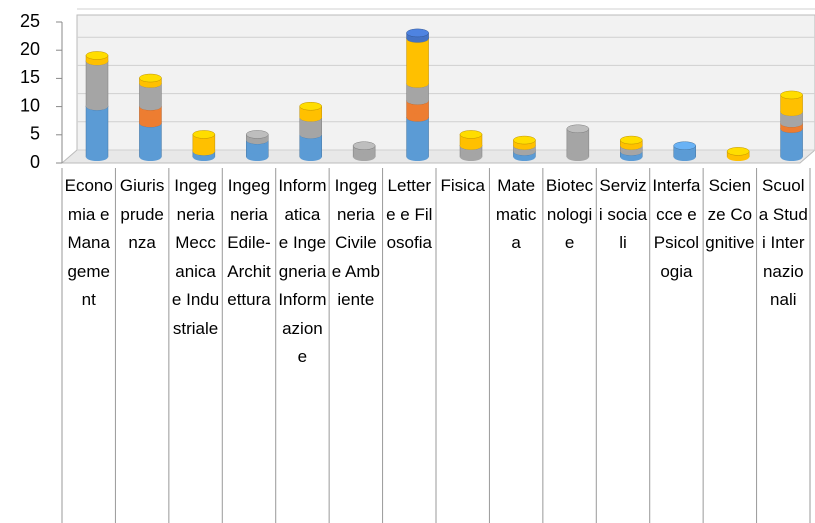  I want to click on x-tick-label: Economia e Management, so click(88, 242).